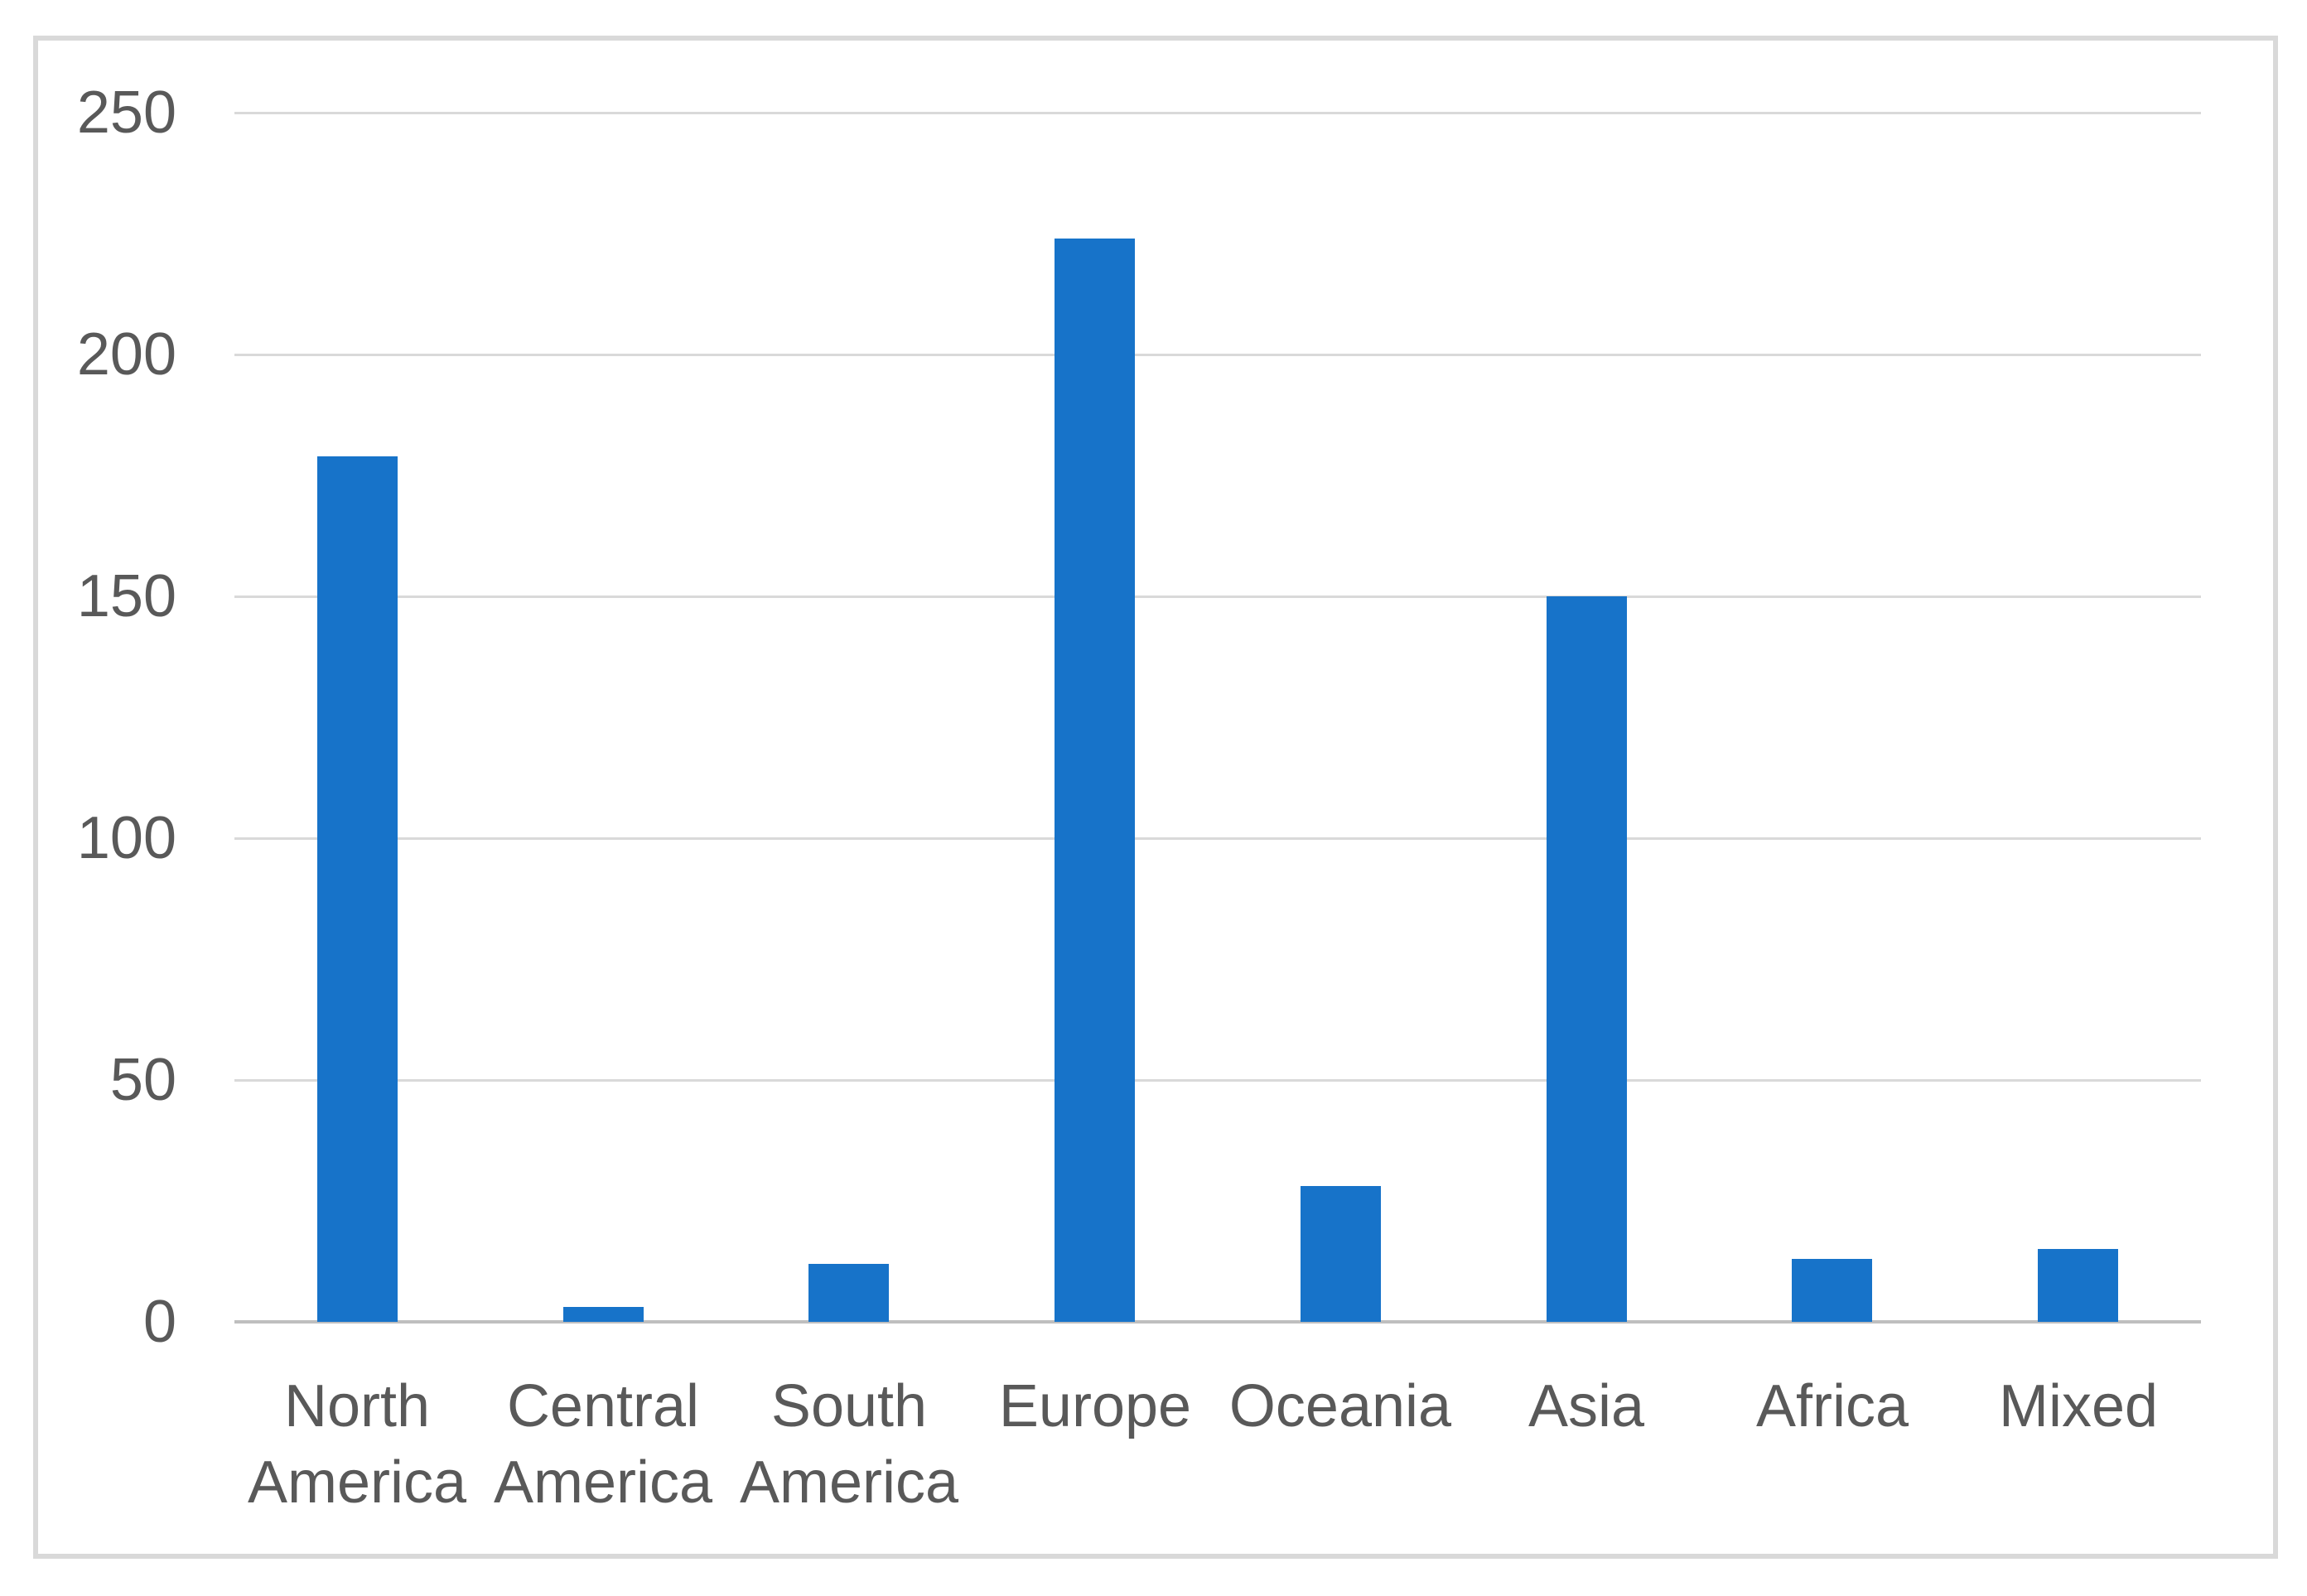 The image size is (2307, 1596). I want to click on bar-south-america, so click(848, 1293).